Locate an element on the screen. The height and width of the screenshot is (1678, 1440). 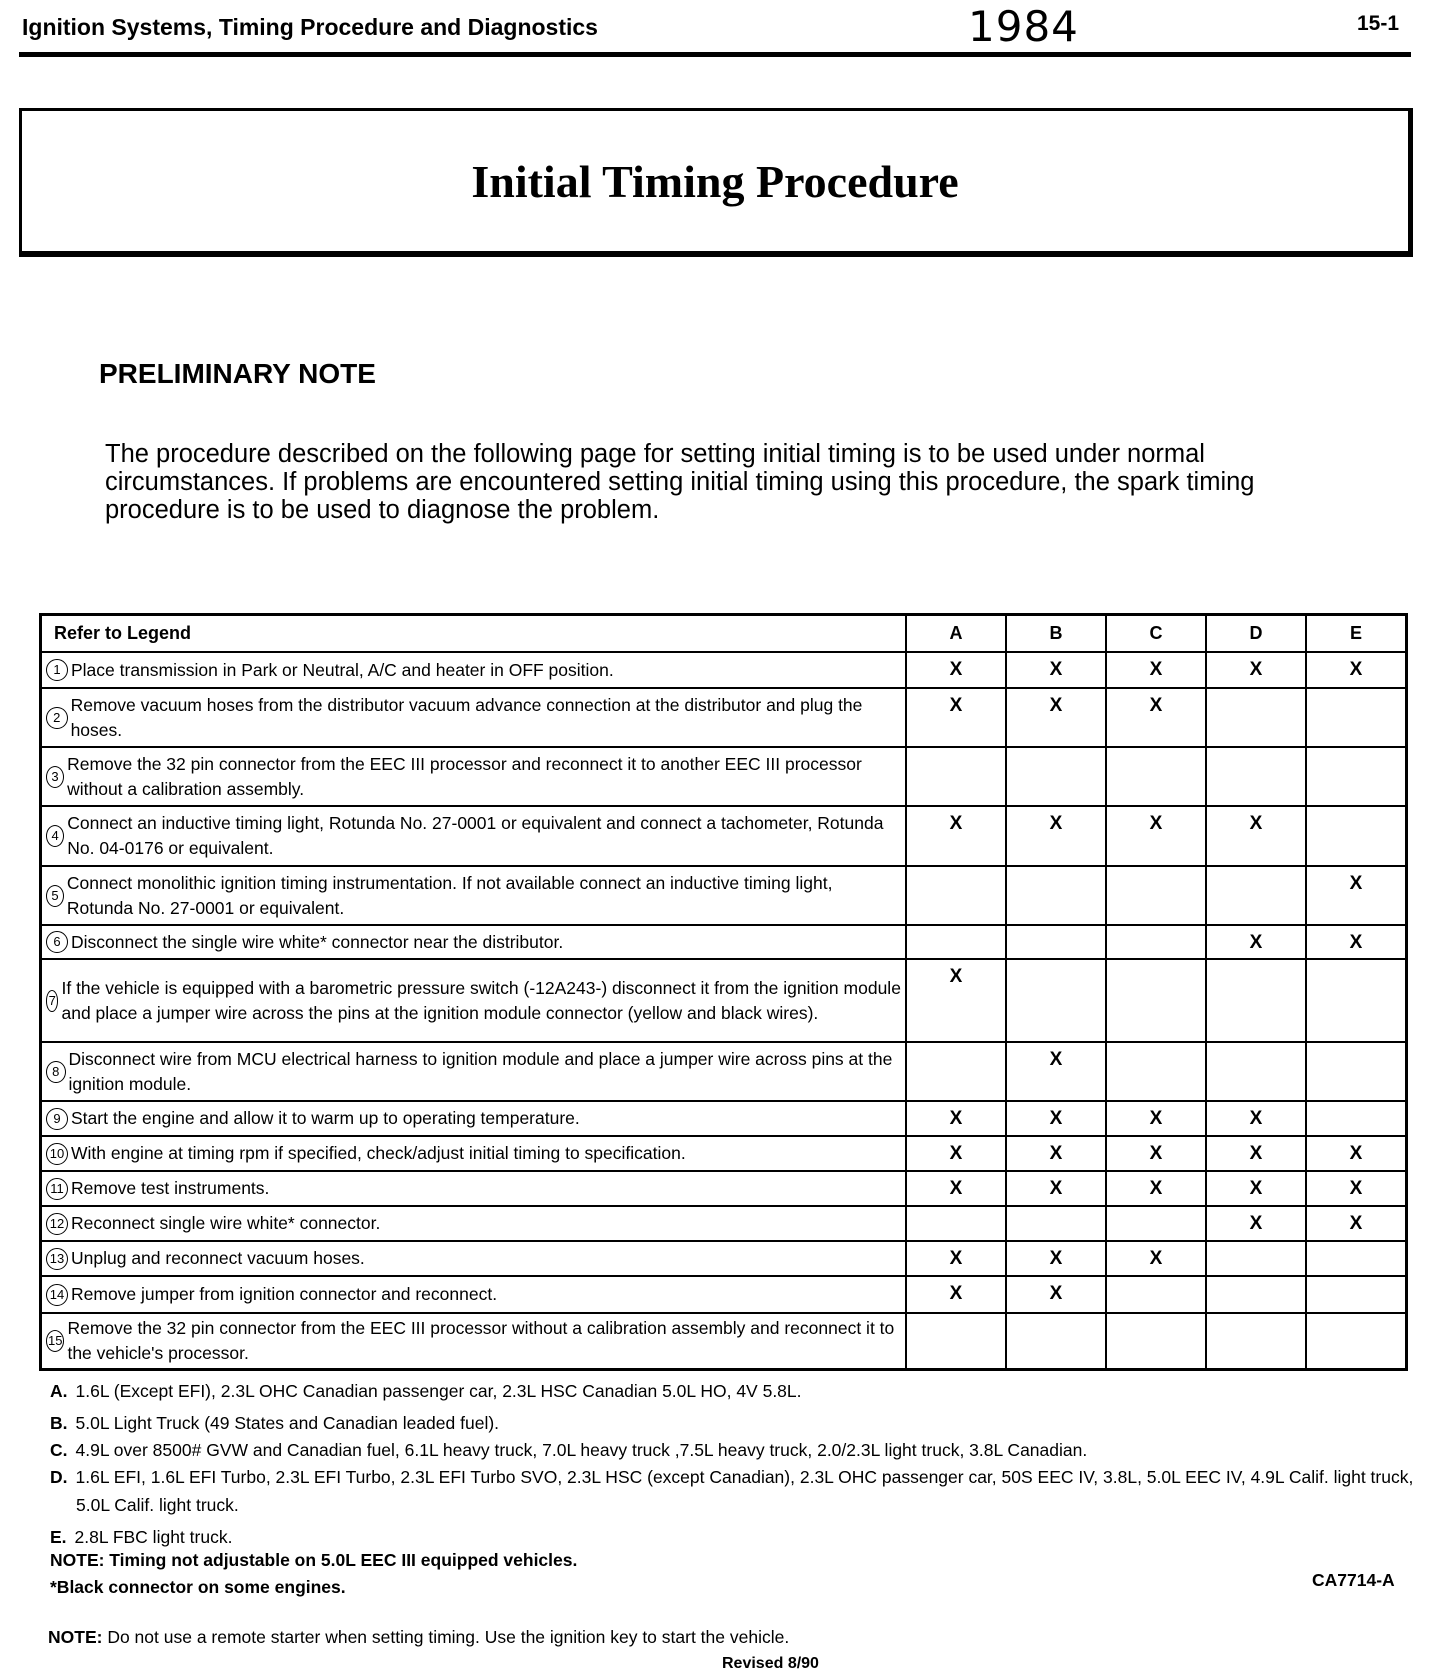
step-cell: 13 Unplug and reconnect vacuum hoses. is located at coordinates (473, 1258).